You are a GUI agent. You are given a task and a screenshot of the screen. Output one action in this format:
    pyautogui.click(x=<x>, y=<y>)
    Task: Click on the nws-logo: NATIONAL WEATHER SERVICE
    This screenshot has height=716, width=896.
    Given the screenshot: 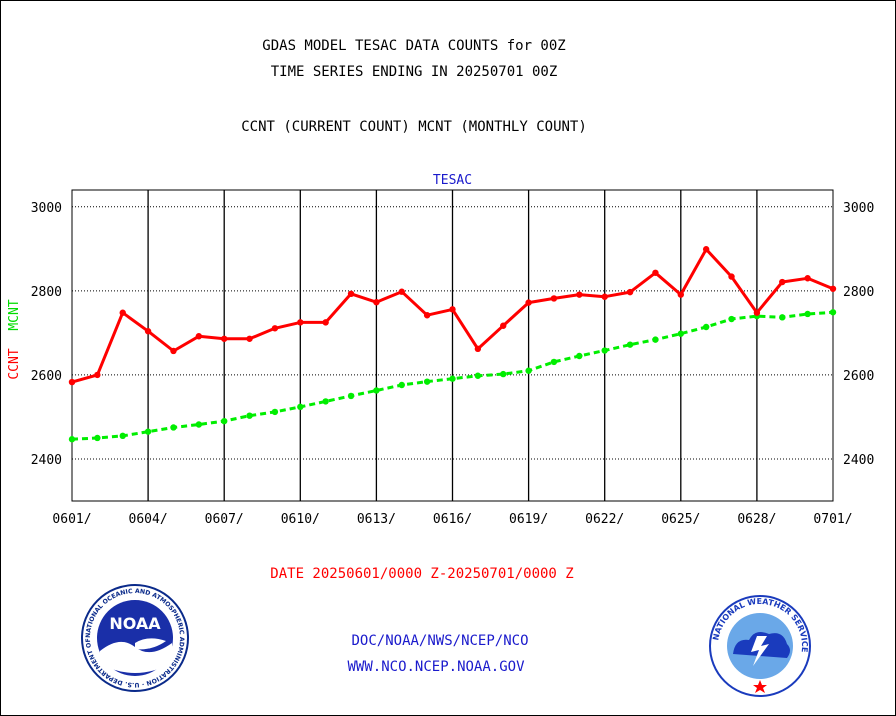 What is the action you would take?
    pyautogui.click(x=760, y=646)
    